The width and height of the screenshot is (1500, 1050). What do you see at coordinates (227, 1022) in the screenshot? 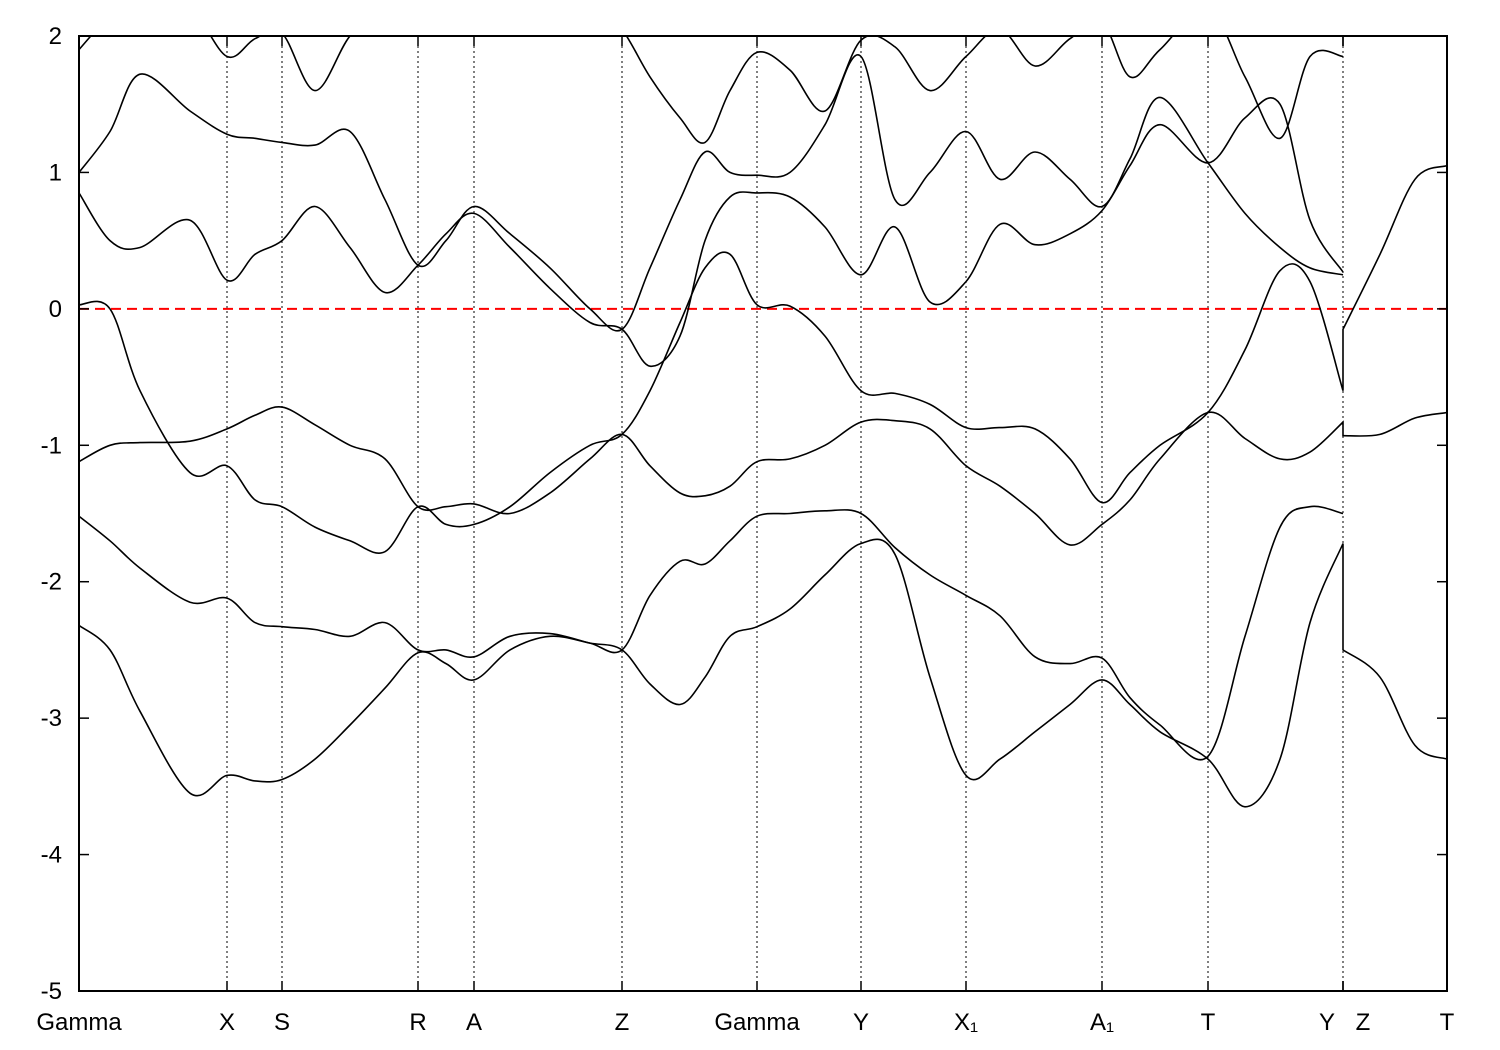
I see `x-tick-label: X` at bounding box center [227, 1022].